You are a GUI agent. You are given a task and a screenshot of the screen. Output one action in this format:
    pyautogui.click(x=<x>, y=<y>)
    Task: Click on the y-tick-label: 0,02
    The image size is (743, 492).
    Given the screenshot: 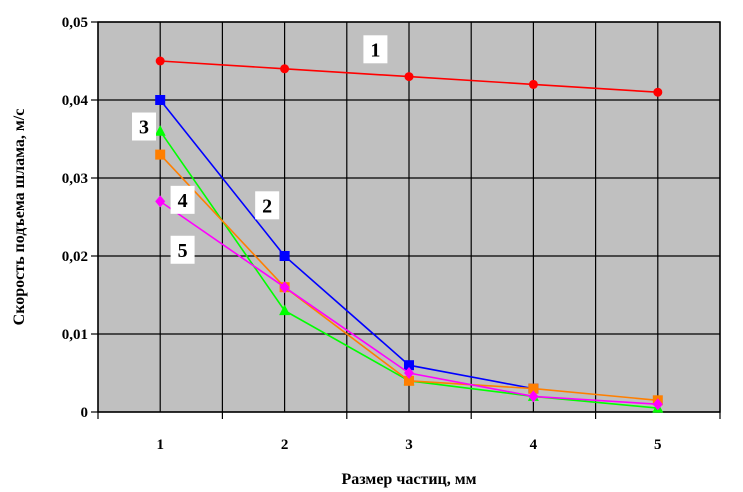 What is the action you would take?
    pyautogui.click(x=75, y=257)
    